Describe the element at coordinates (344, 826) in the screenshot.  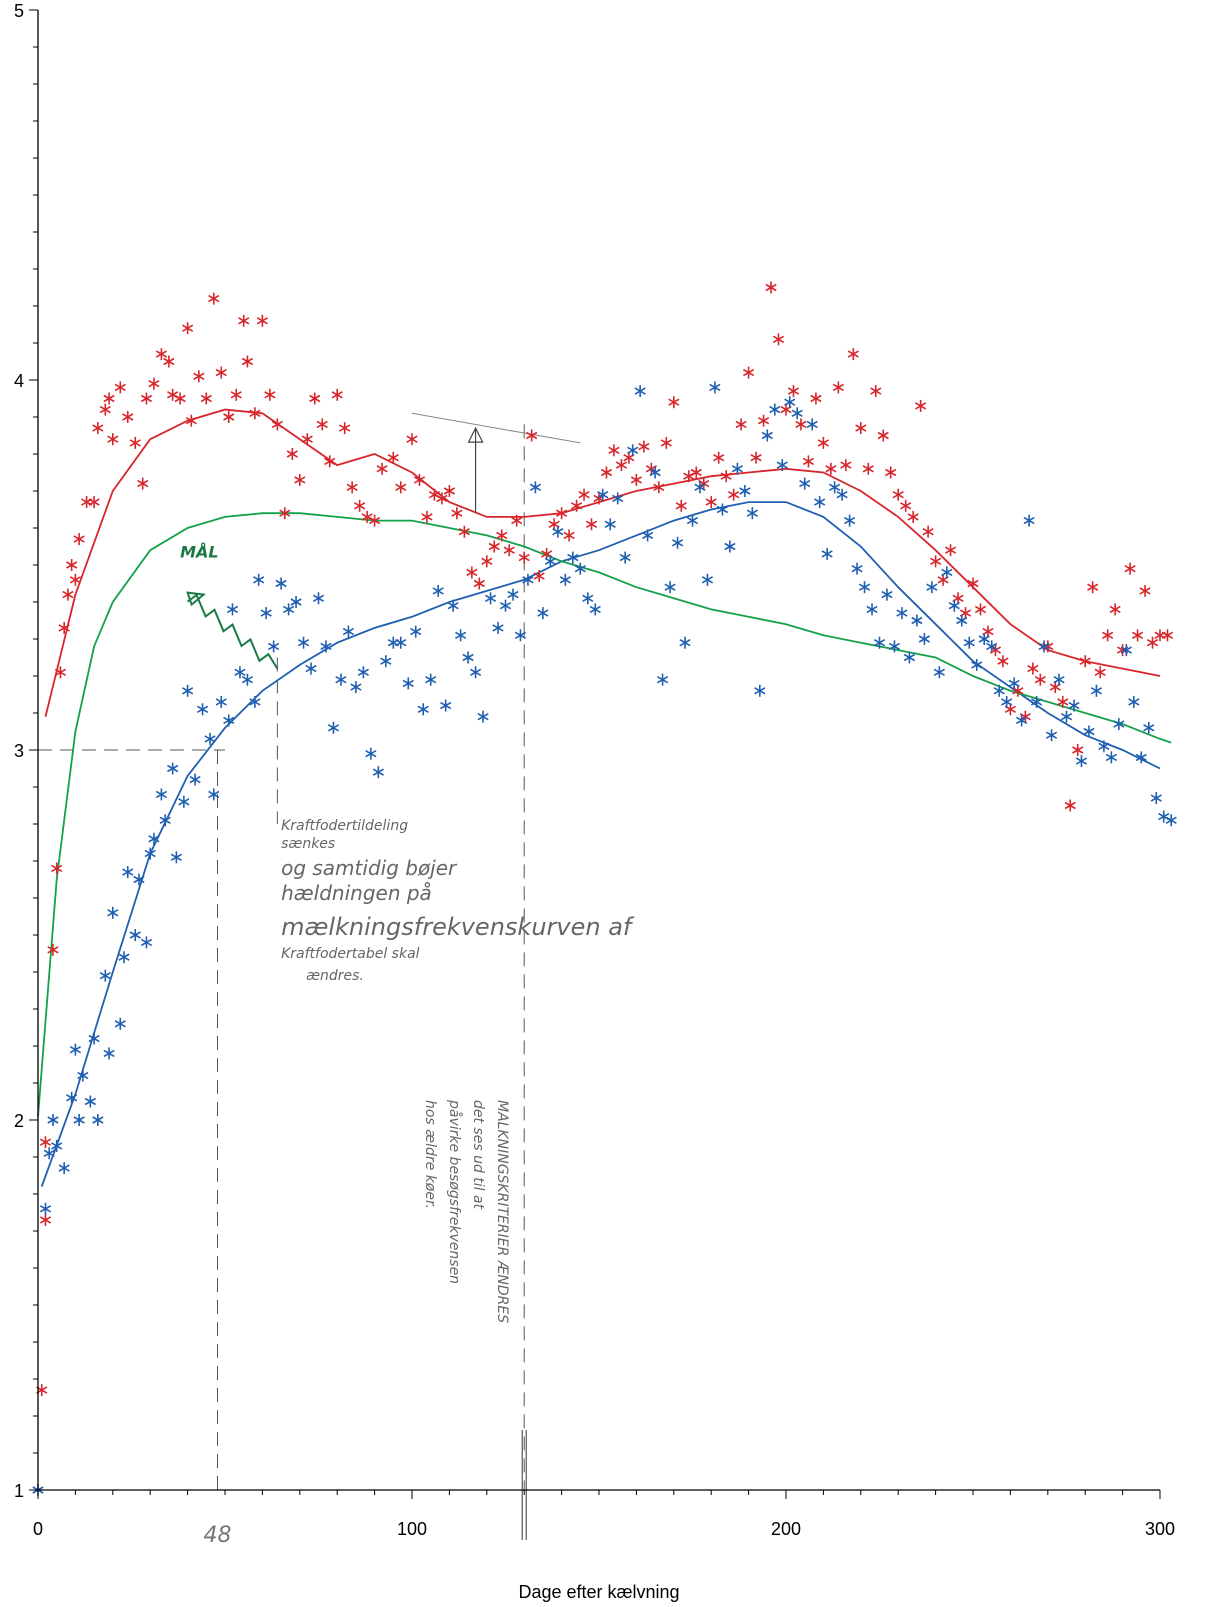
I see `note1-line: Kraftfodertildeling` at that location.